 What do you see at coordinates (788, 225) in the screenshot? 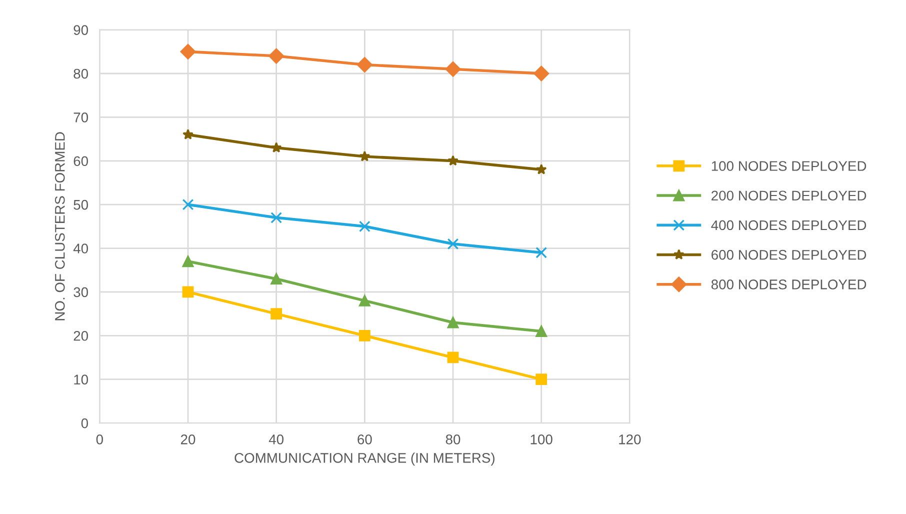
I see `legend-label: 400 NODES DEPLOYED` at bounding box center [788, 225].